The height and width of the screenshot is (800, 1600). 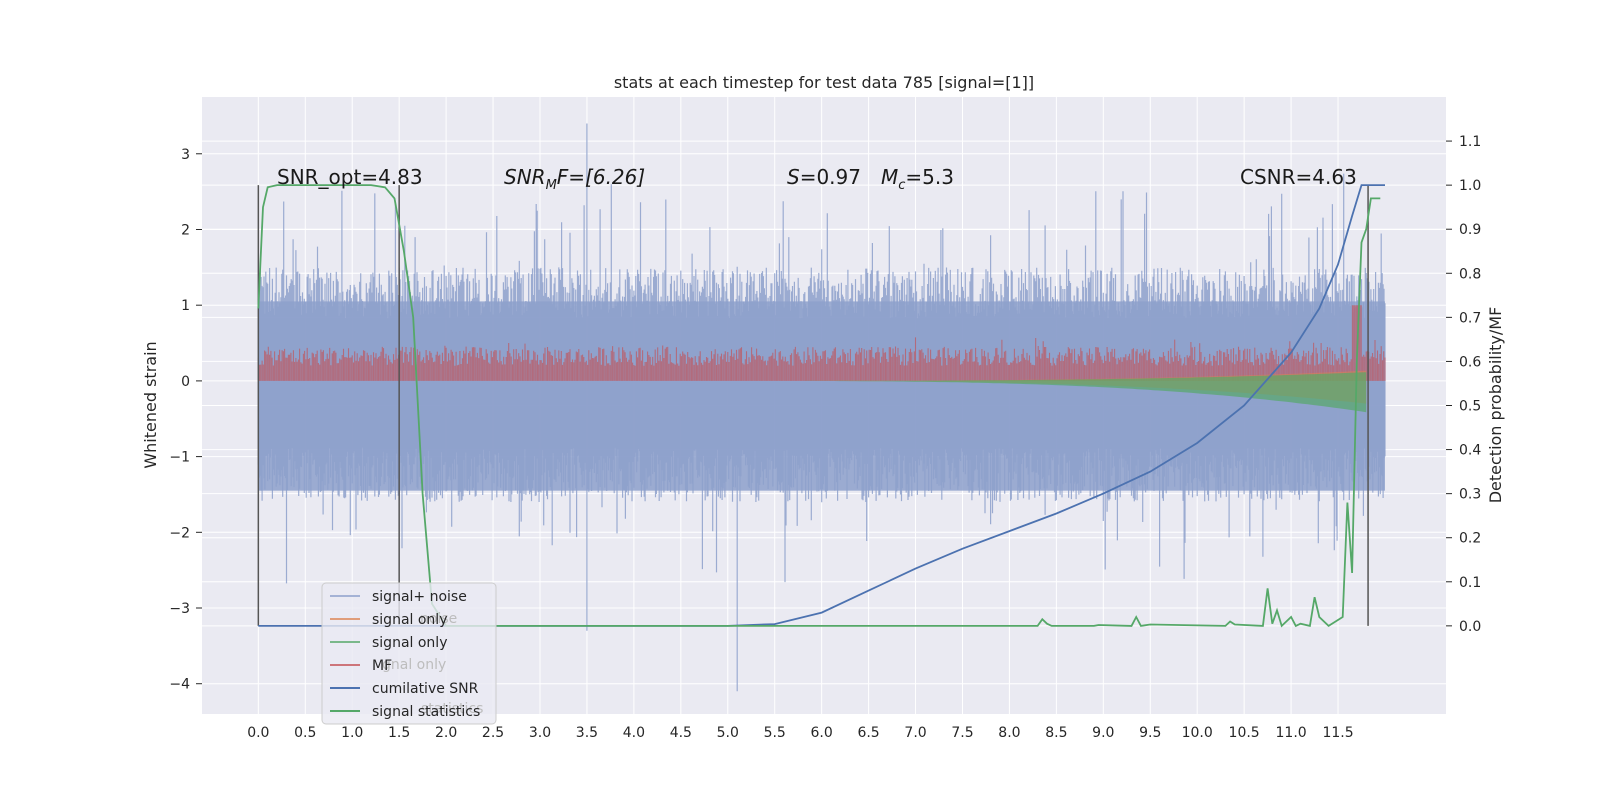 What do you see at coordinates (150, 404) in the screenshot?
I see `y-axis-title: Whitened strain` at bounding box center [150, 404].